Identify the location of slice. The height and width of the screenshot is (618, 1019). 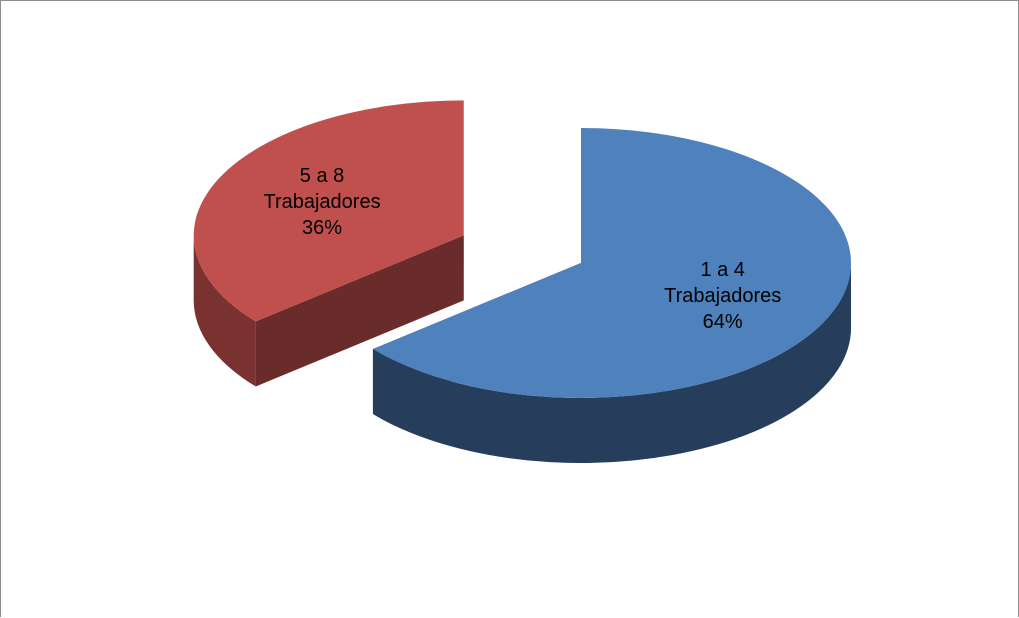
(328, 243).